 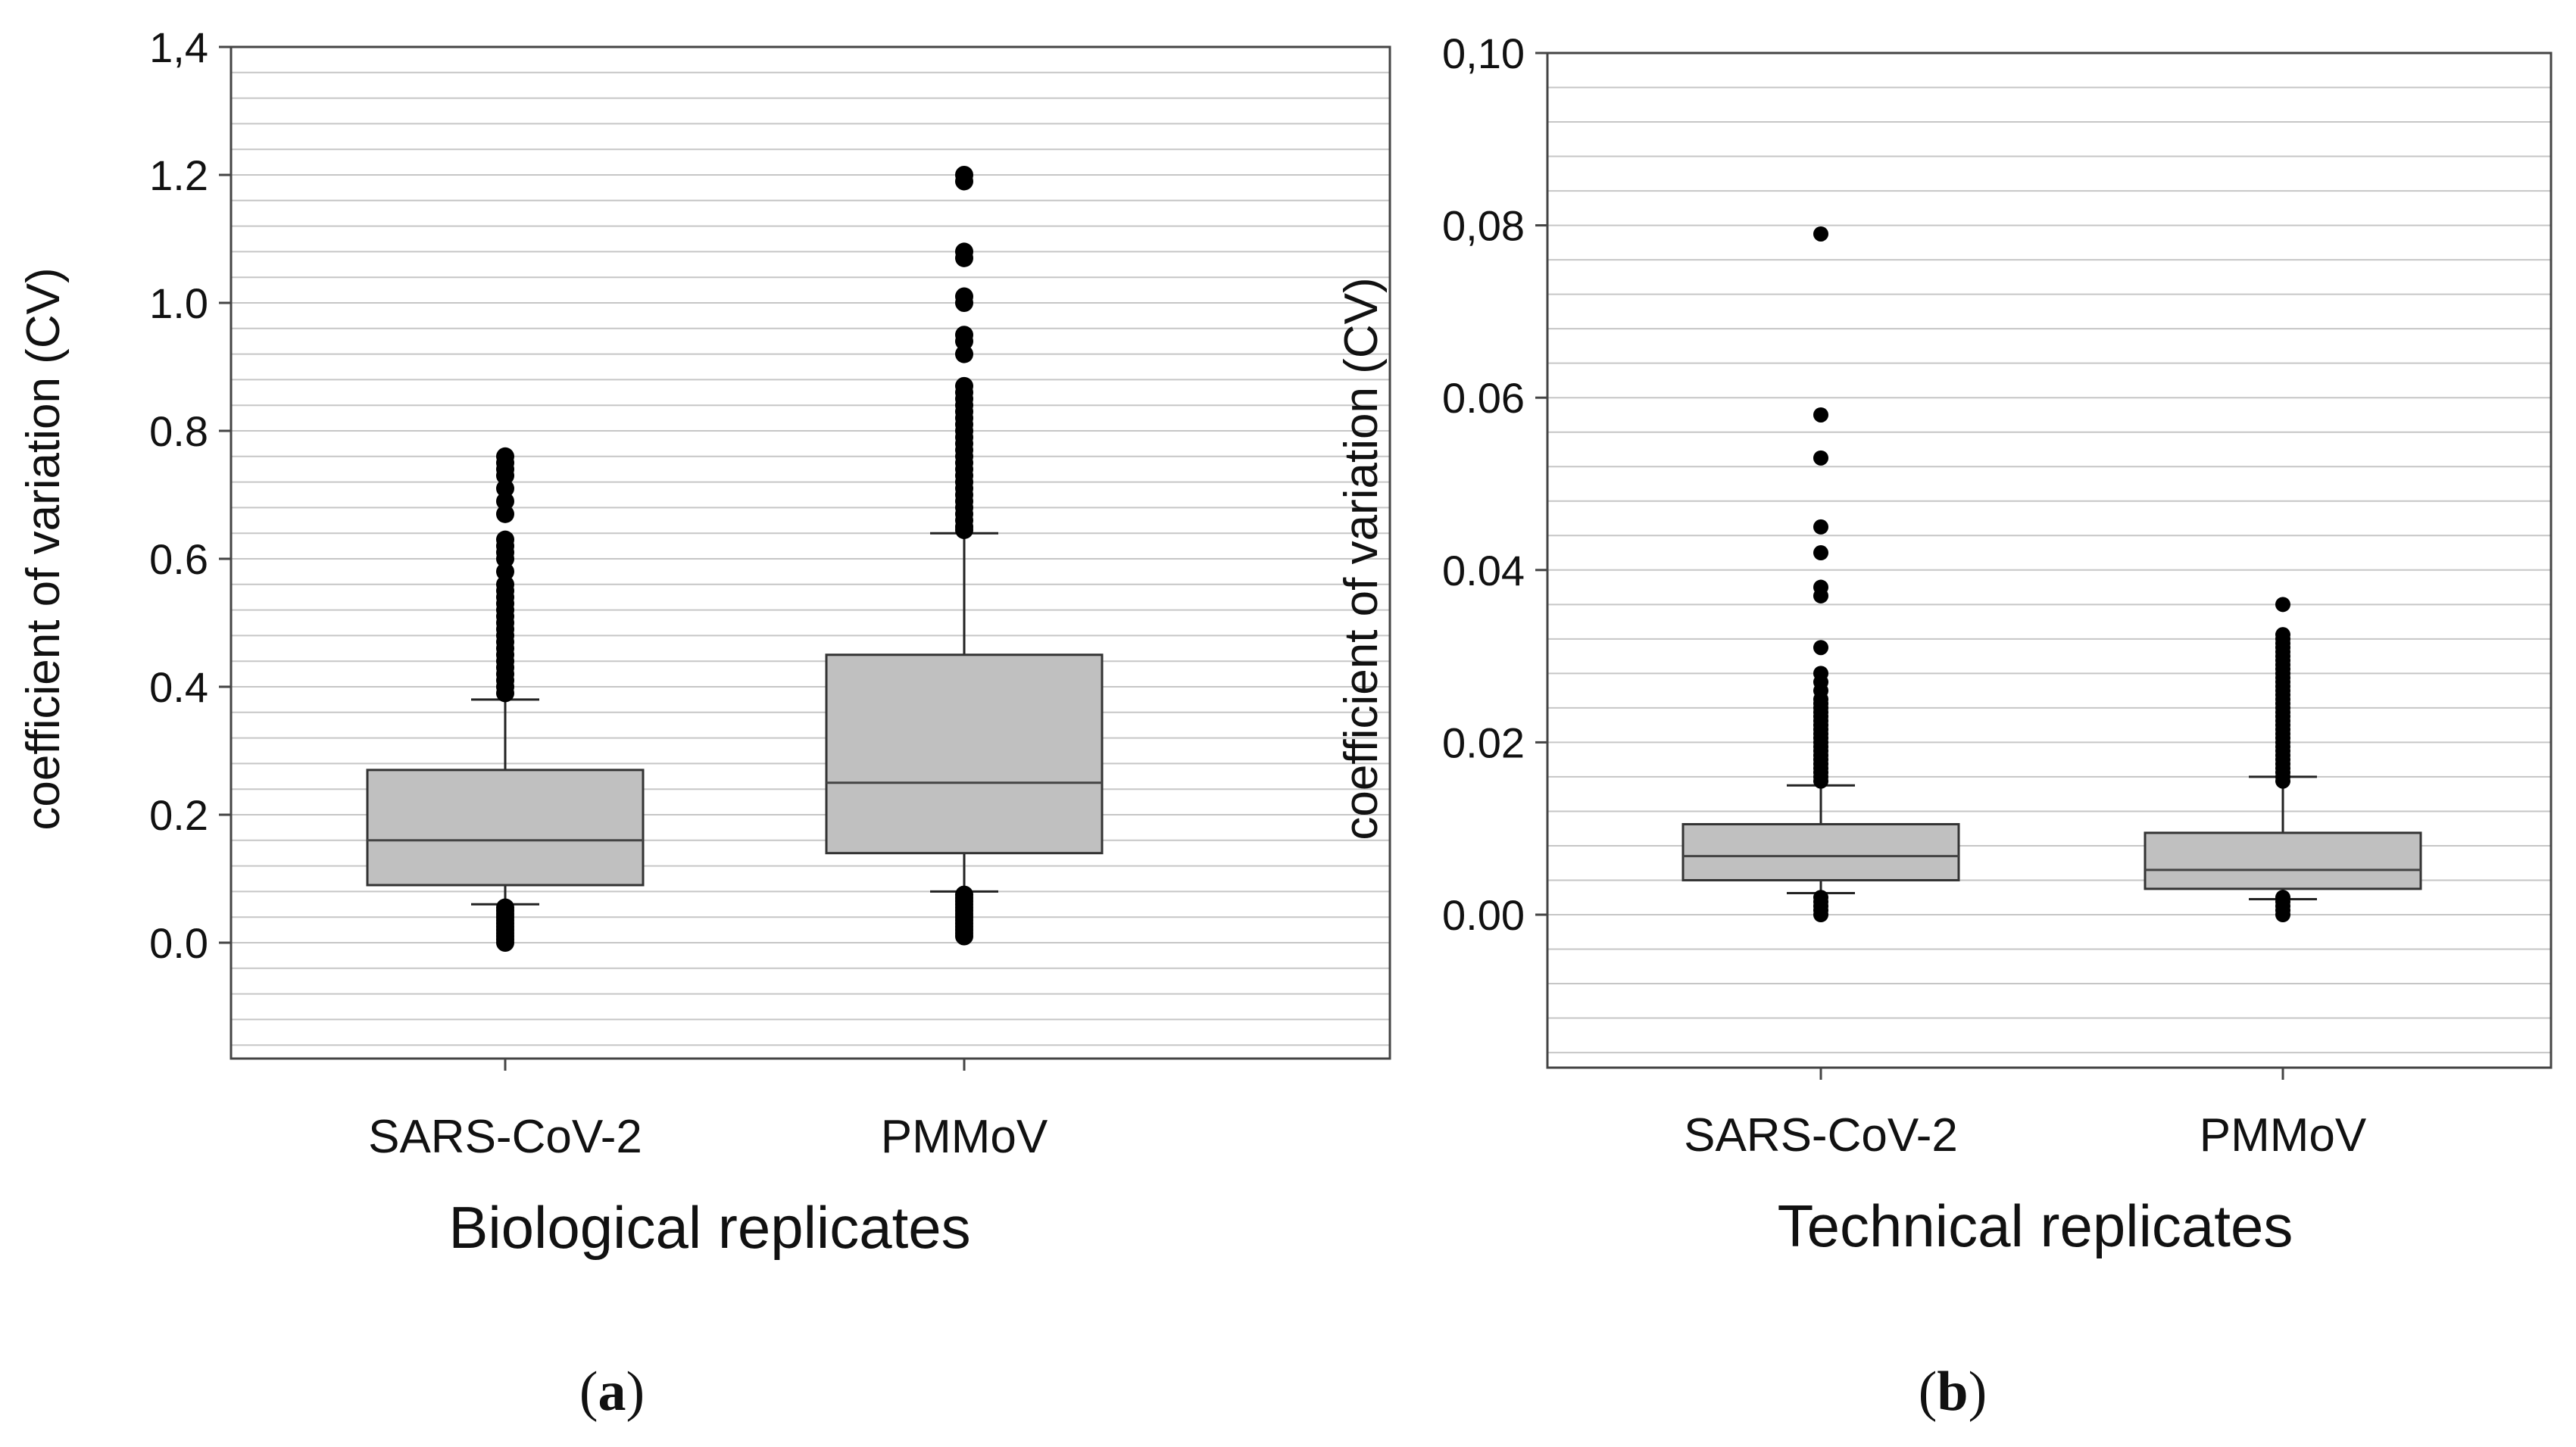 I want to click on panel-b-y-axis-label: coefficient of variation (CV), so click(x=1362, y=558).